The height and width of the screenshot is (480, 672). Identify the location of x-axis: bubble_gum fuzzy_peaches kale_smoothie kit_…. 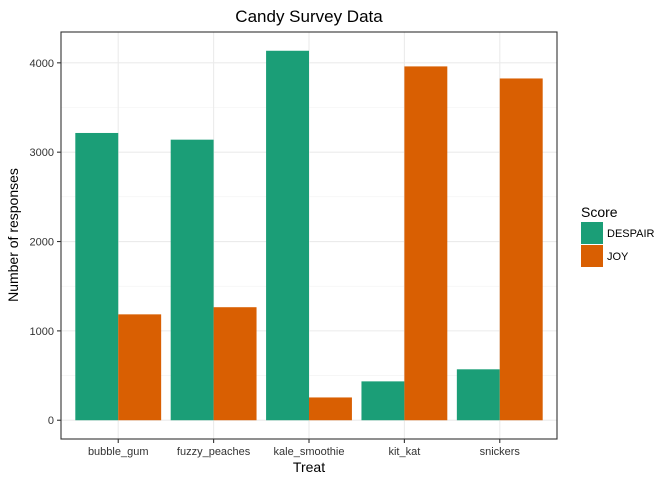
(304, 448).